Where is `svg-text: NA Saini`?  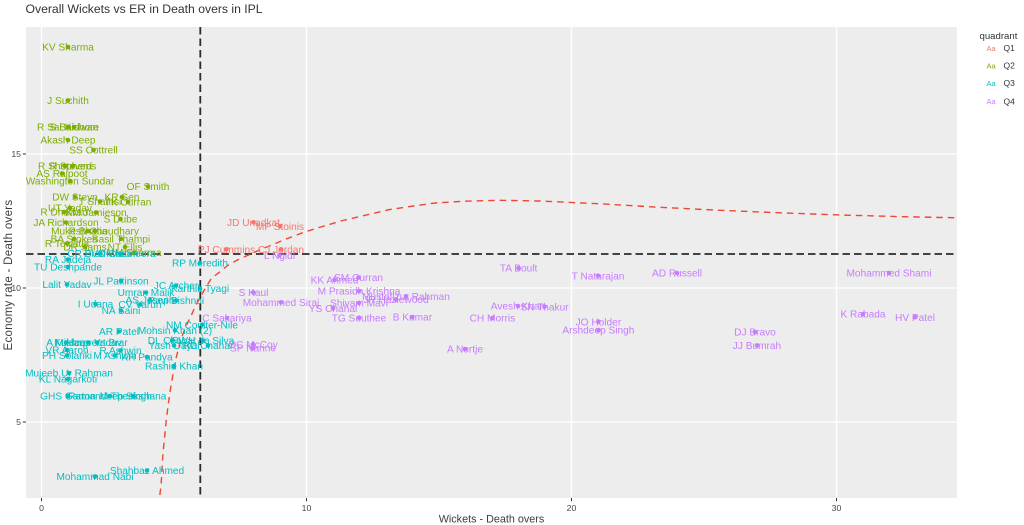 svg-text: NA Saini is located at coordinates (121, 311).